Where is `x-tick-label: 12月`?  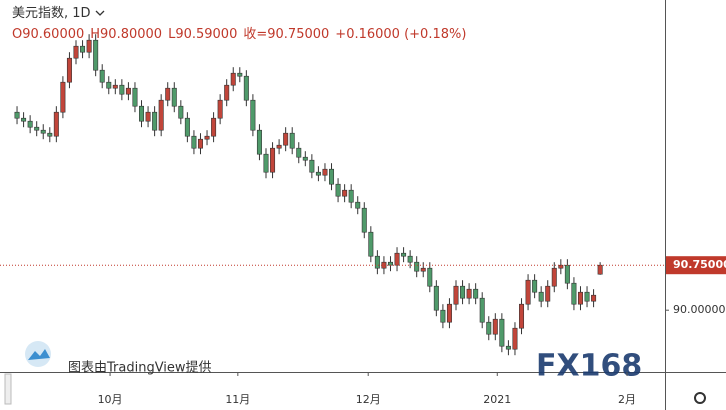 x-tick-label: 12月 is located at coordinates (368, 399).